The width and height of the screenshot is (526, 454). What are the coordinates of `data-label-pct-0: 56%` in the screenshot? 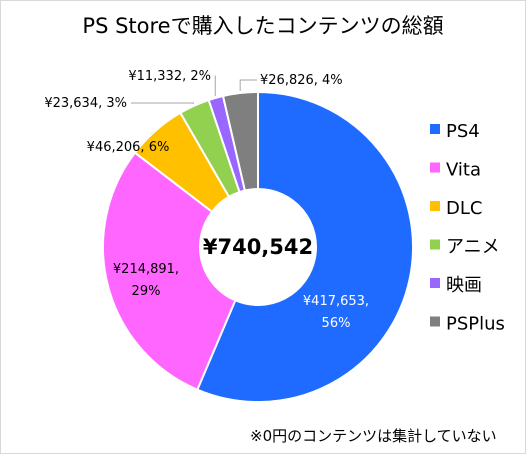 It's located at (336, 323).